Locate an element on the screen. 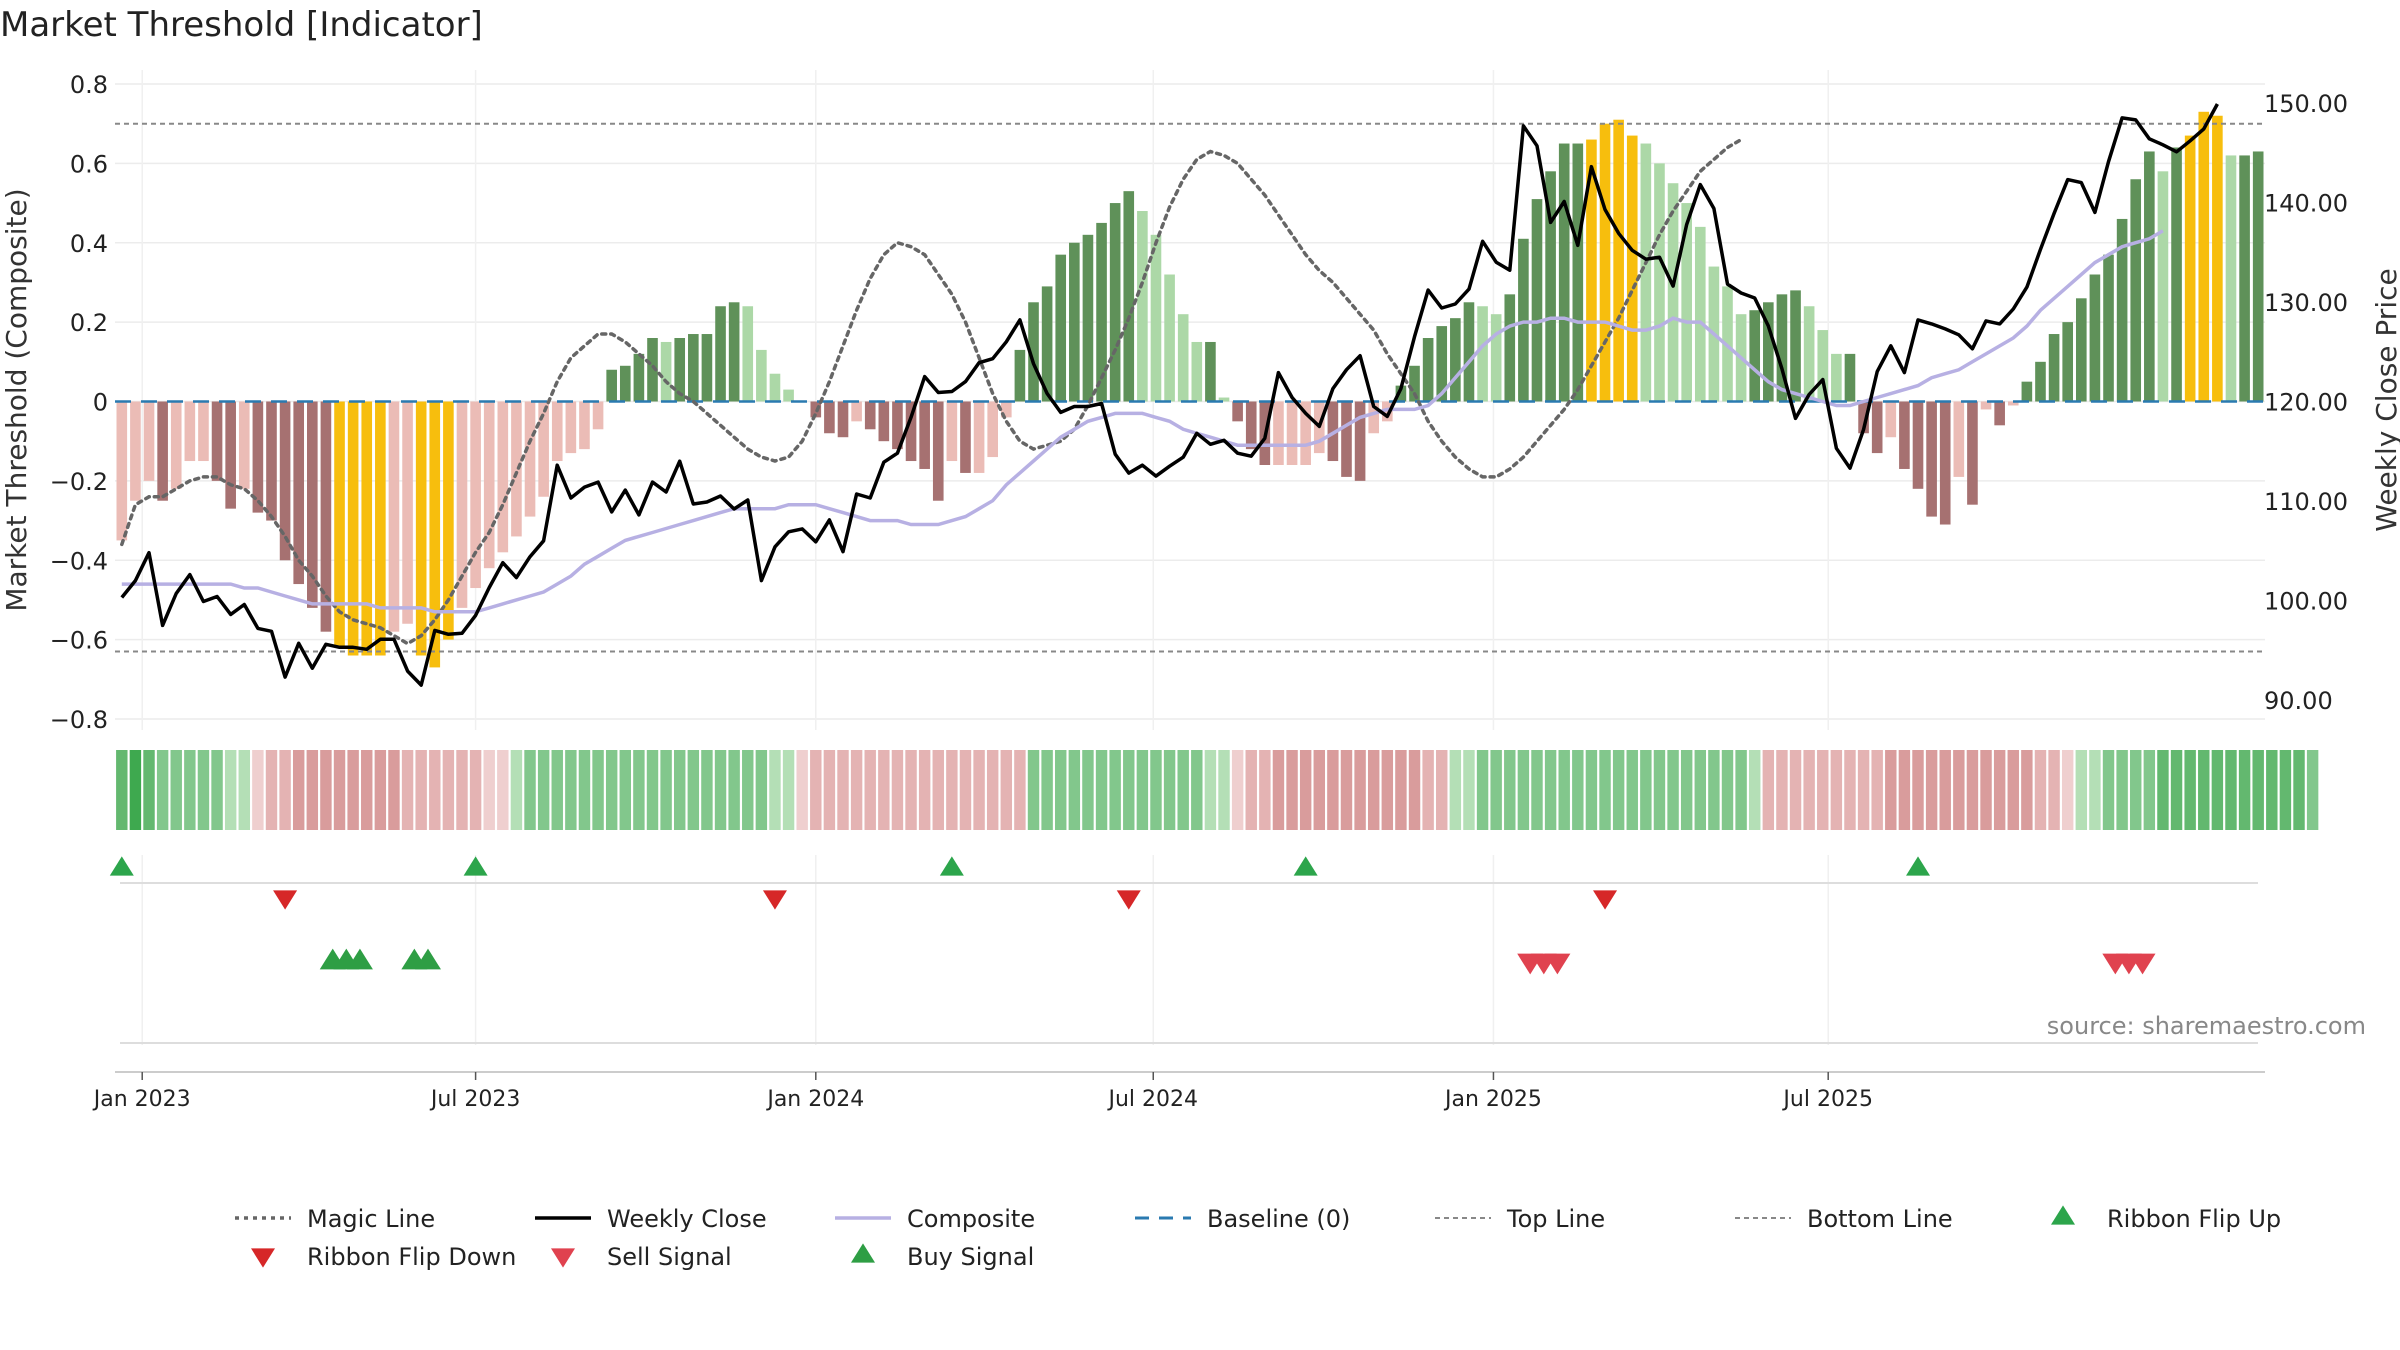  signal-markers is located at coordinates (1132, 915).